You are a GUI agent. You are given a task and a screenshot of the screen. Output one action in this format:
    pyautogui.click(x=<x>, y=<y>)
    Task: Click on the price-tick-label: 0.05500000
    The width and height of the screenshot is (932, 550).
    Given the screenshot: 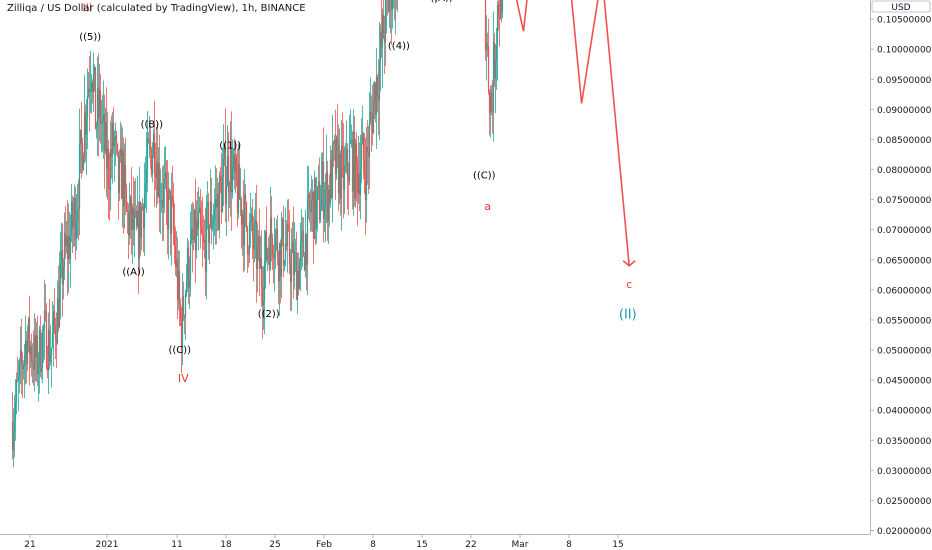 What is the action you would take?
    pyautogui.click(x=904, y=321)
    